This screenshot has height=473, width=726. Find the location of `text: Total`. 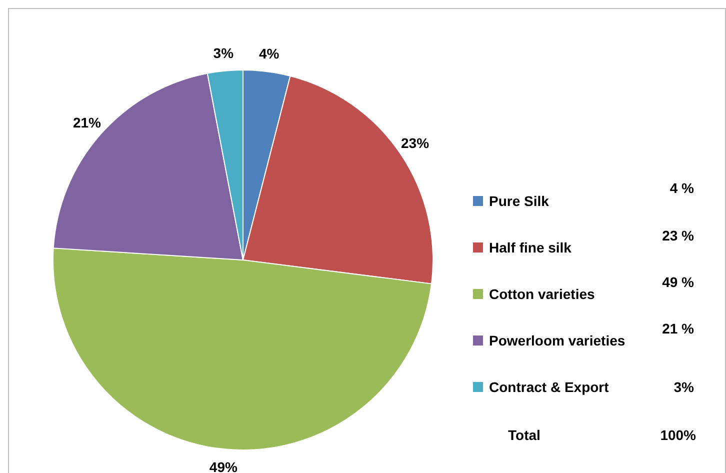

text: Total is located at coordinates (524, 435).